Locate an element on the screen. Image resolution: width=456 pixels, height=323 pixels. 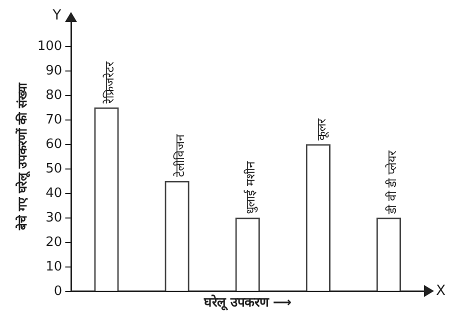
y-tick-label: 0 is located at coordinates (58, 291).